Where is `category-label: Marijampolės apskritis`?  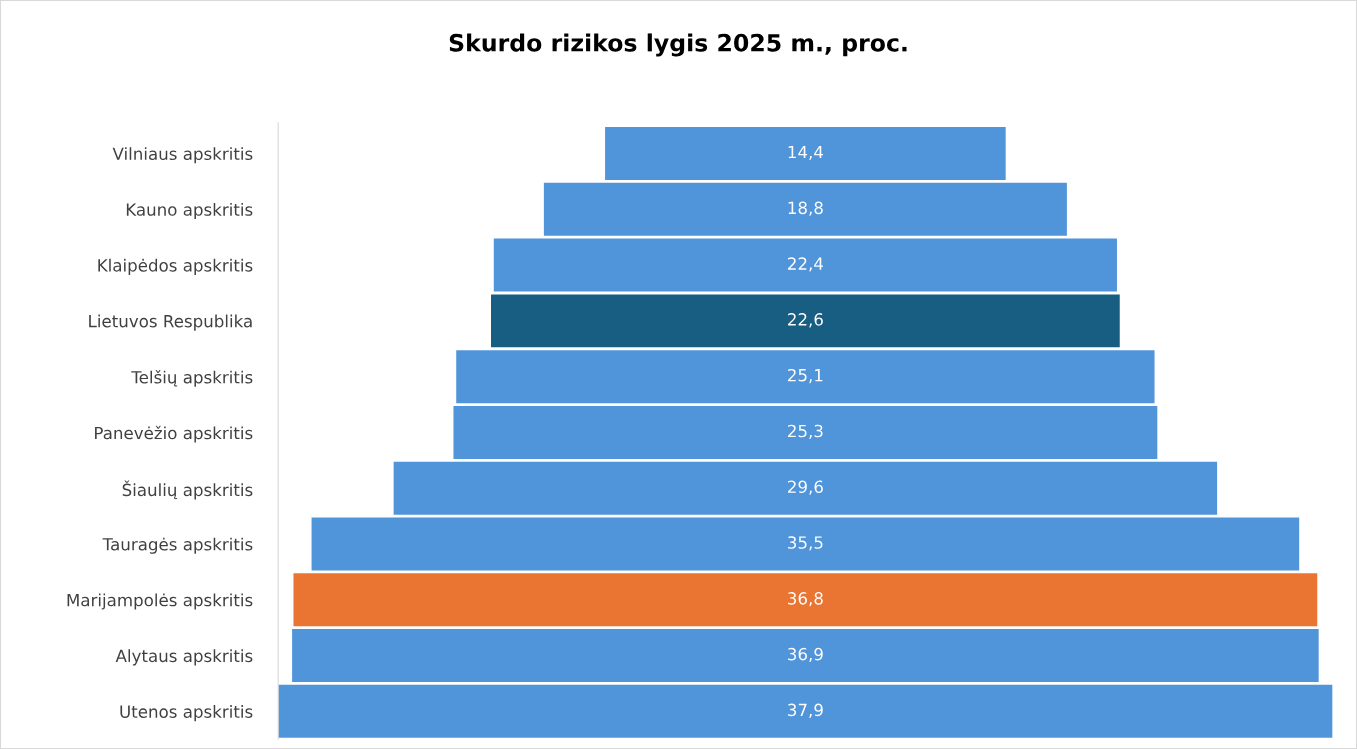
category-label: Marijampolės apskritis is located at coordinates (160, 601).